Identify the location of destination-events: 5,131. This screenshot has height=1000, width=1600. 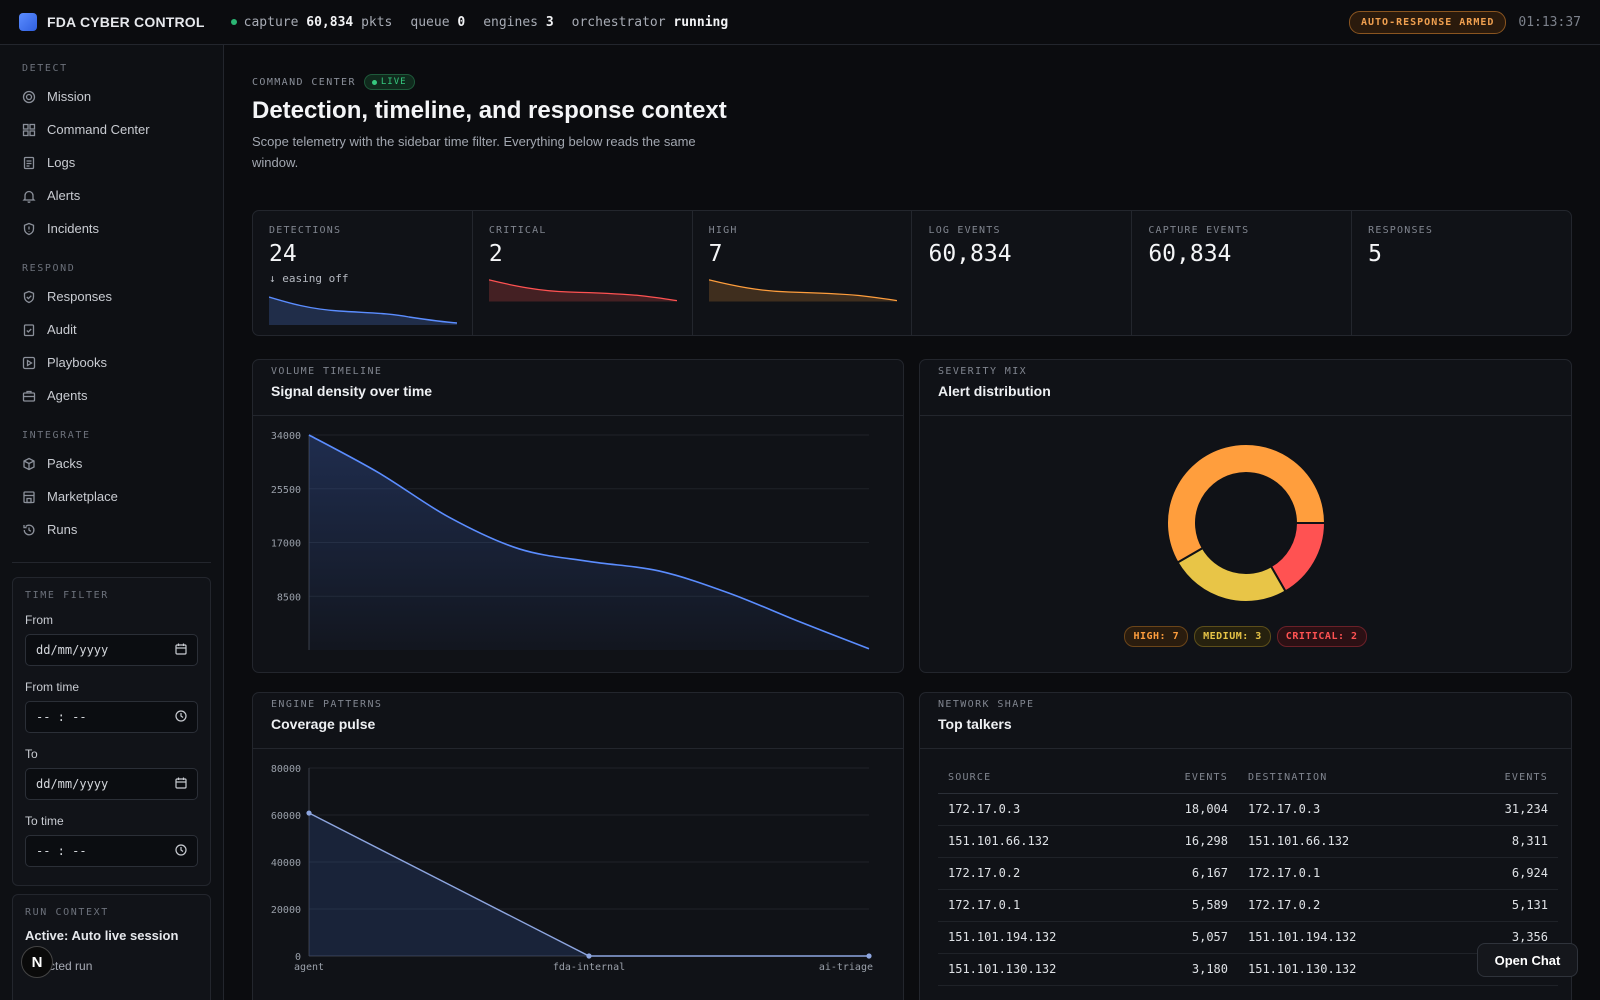
(1498, 905).